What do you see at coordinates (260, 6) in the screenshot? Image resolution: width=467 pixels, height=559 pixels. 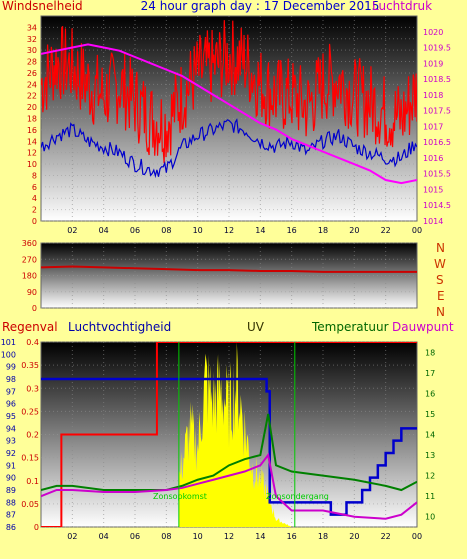 I see `title: 24 hour graph day : 17 December 2015` at bounding box center [260, 6].